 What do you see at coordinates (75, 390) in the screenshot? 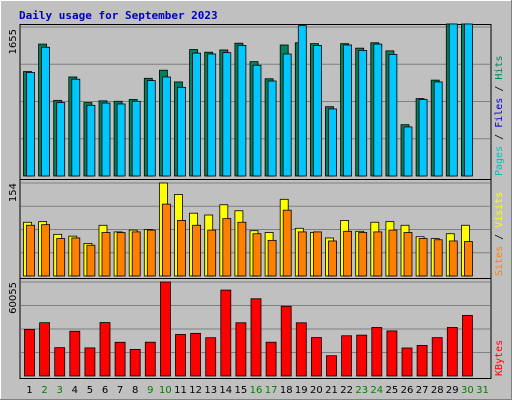
I see `day-label: 4` at bounding box center [75, 390].